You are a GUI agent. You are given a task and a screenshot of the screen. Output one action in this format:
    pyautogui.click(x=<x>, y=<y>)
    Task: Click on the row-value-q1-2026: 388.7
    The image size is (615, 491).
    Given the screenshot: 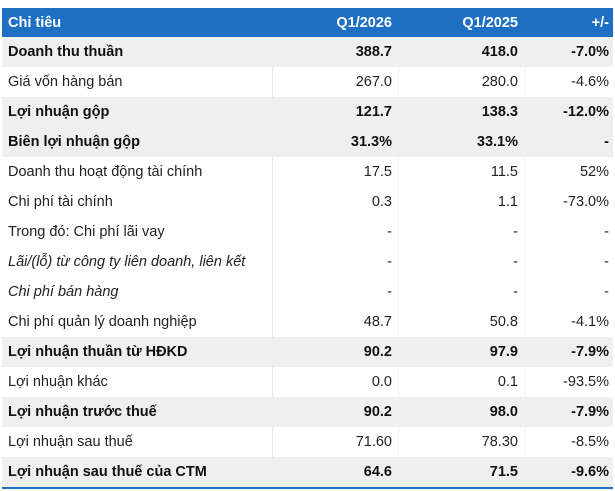 What is the action you would take?
    pyautogui.click(x=373, y=52)
    